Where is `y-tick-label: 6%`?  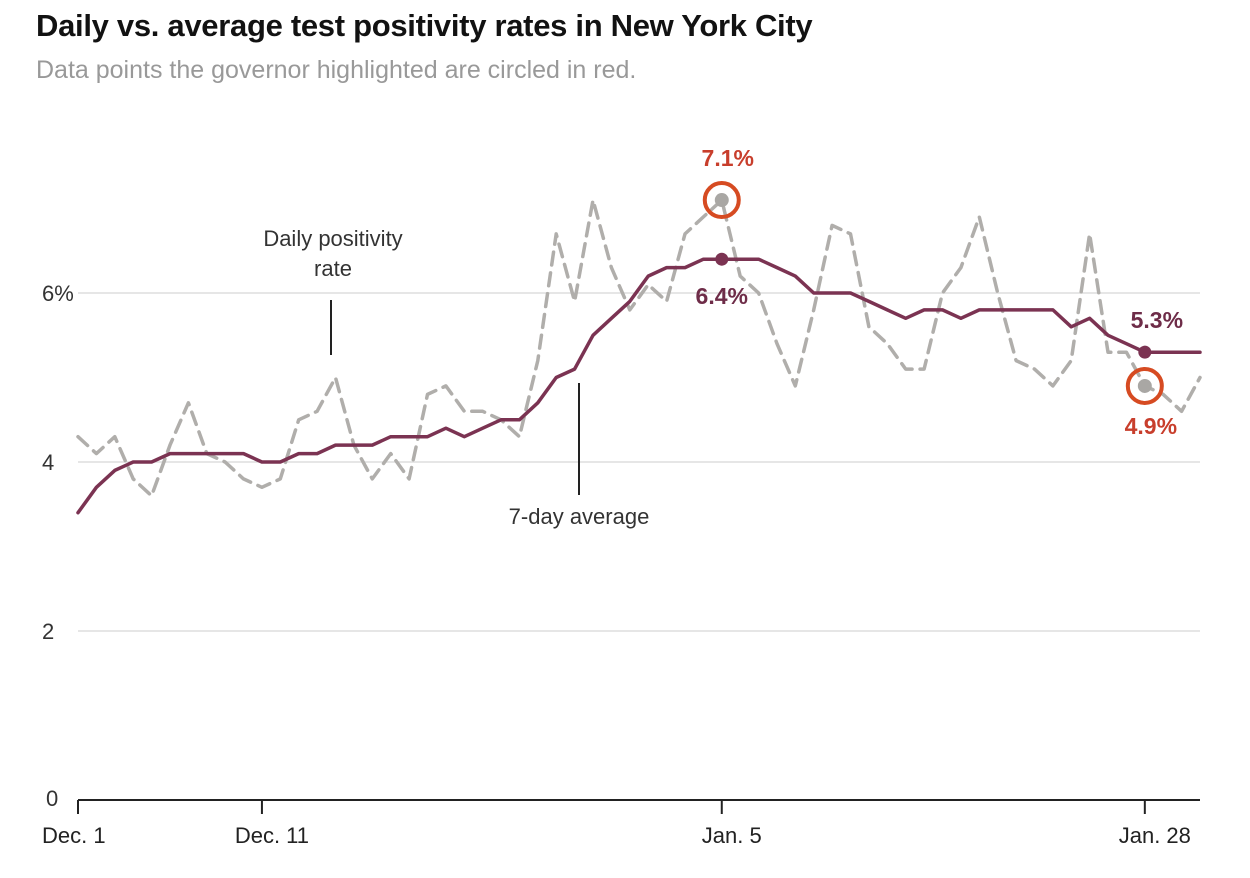
y-tick-label: 6% is located at coordinates (58, 293).